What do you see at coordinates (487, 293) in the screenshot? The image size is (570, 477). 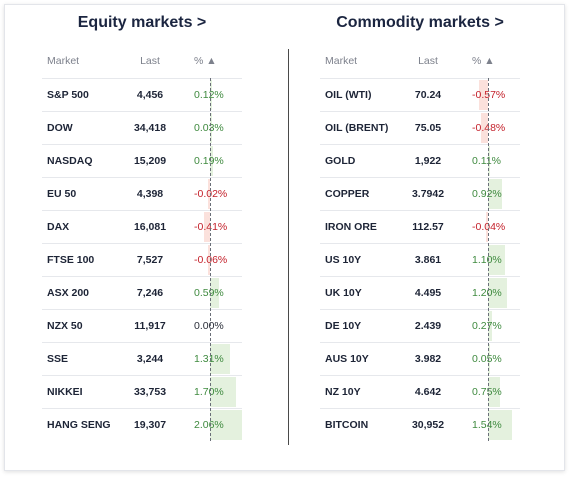 I see `percent-change: 1.20%` at bounding box center [487, 293].